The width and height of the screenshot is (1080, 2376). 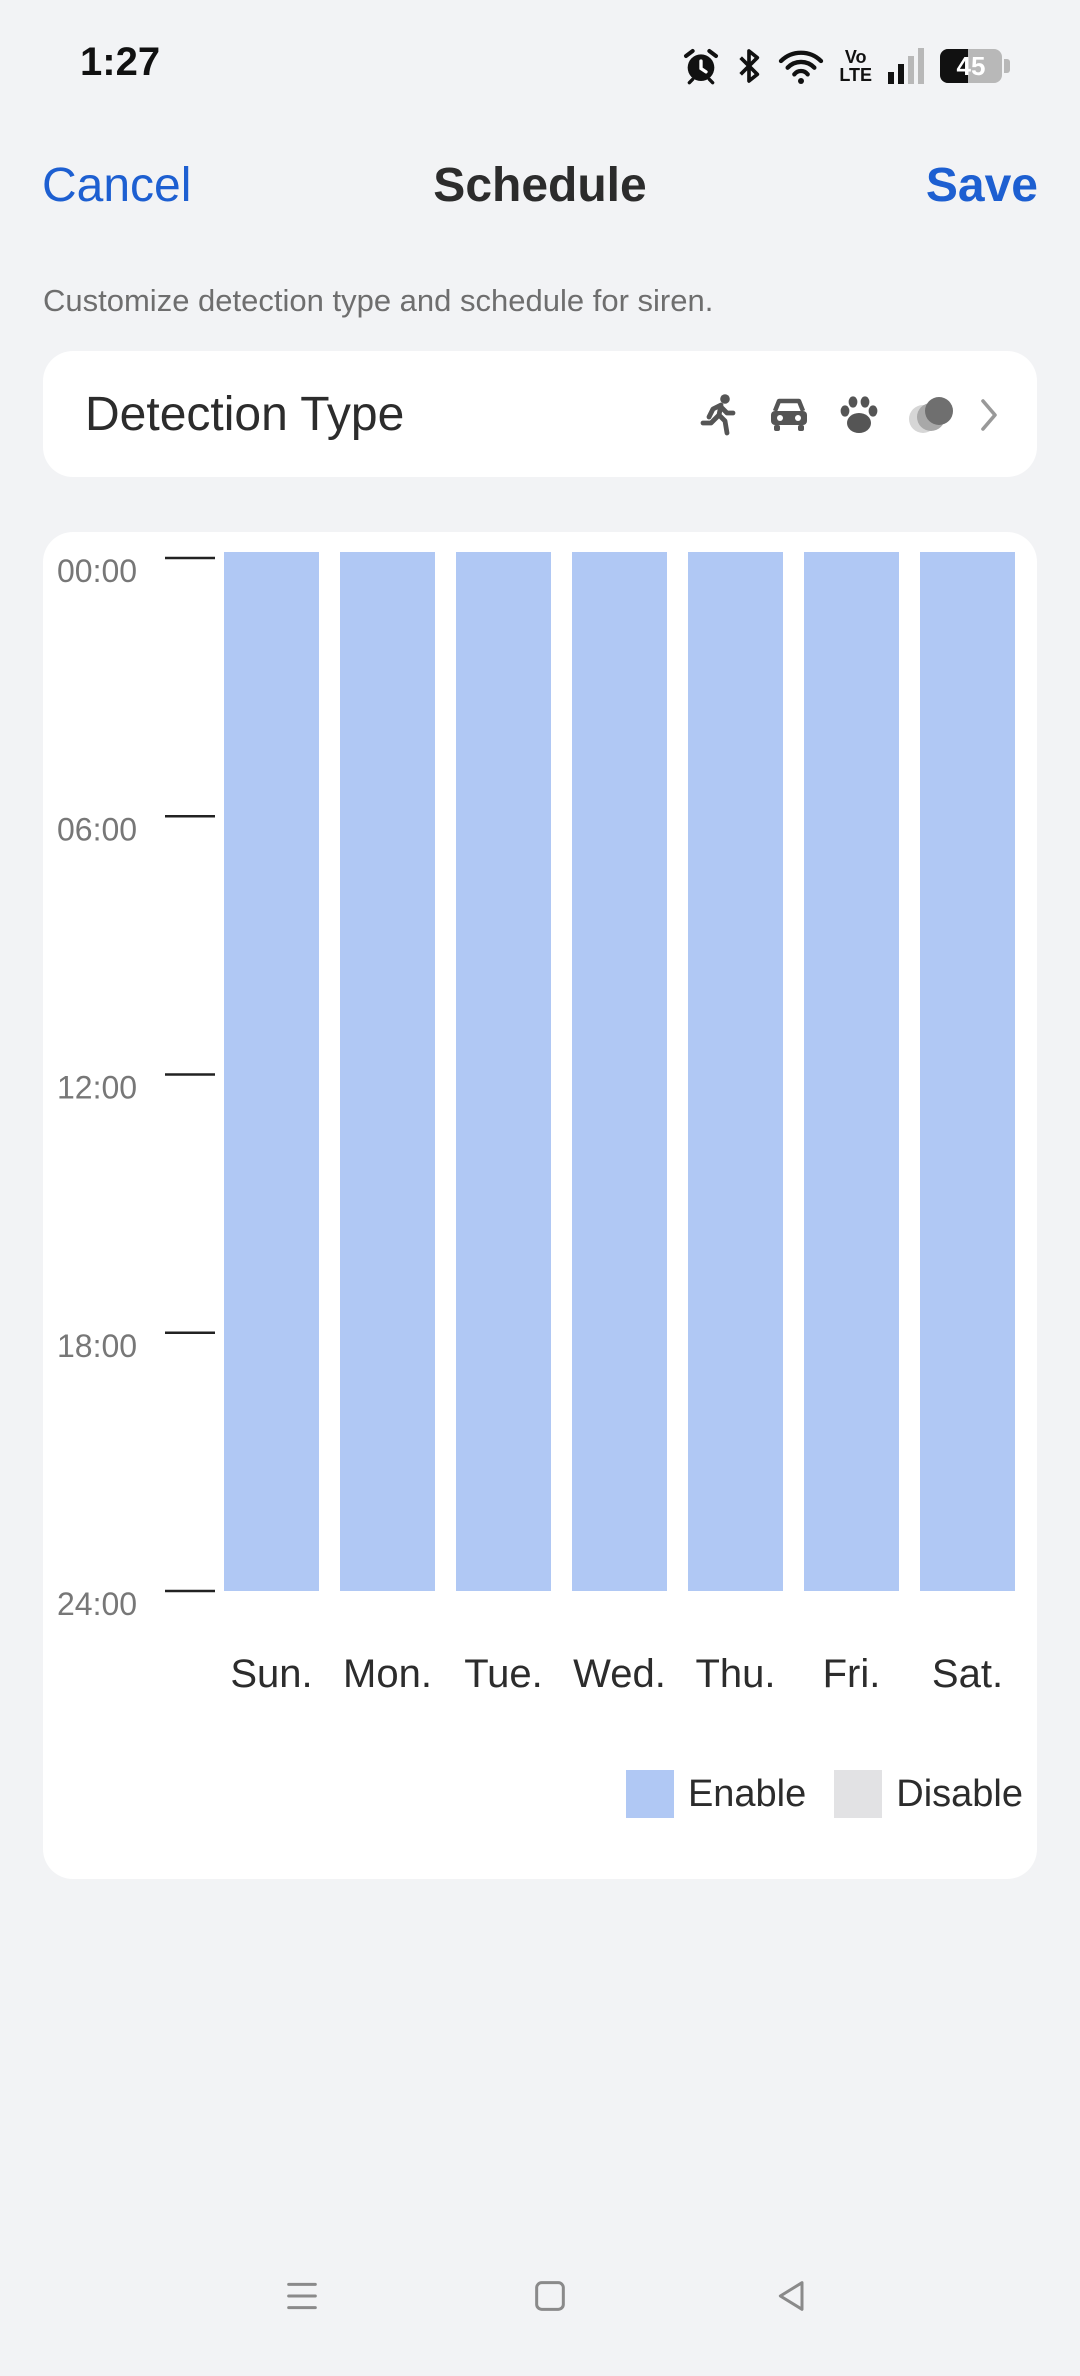 I want to click on home-icon, so click(x=550, y=2296).